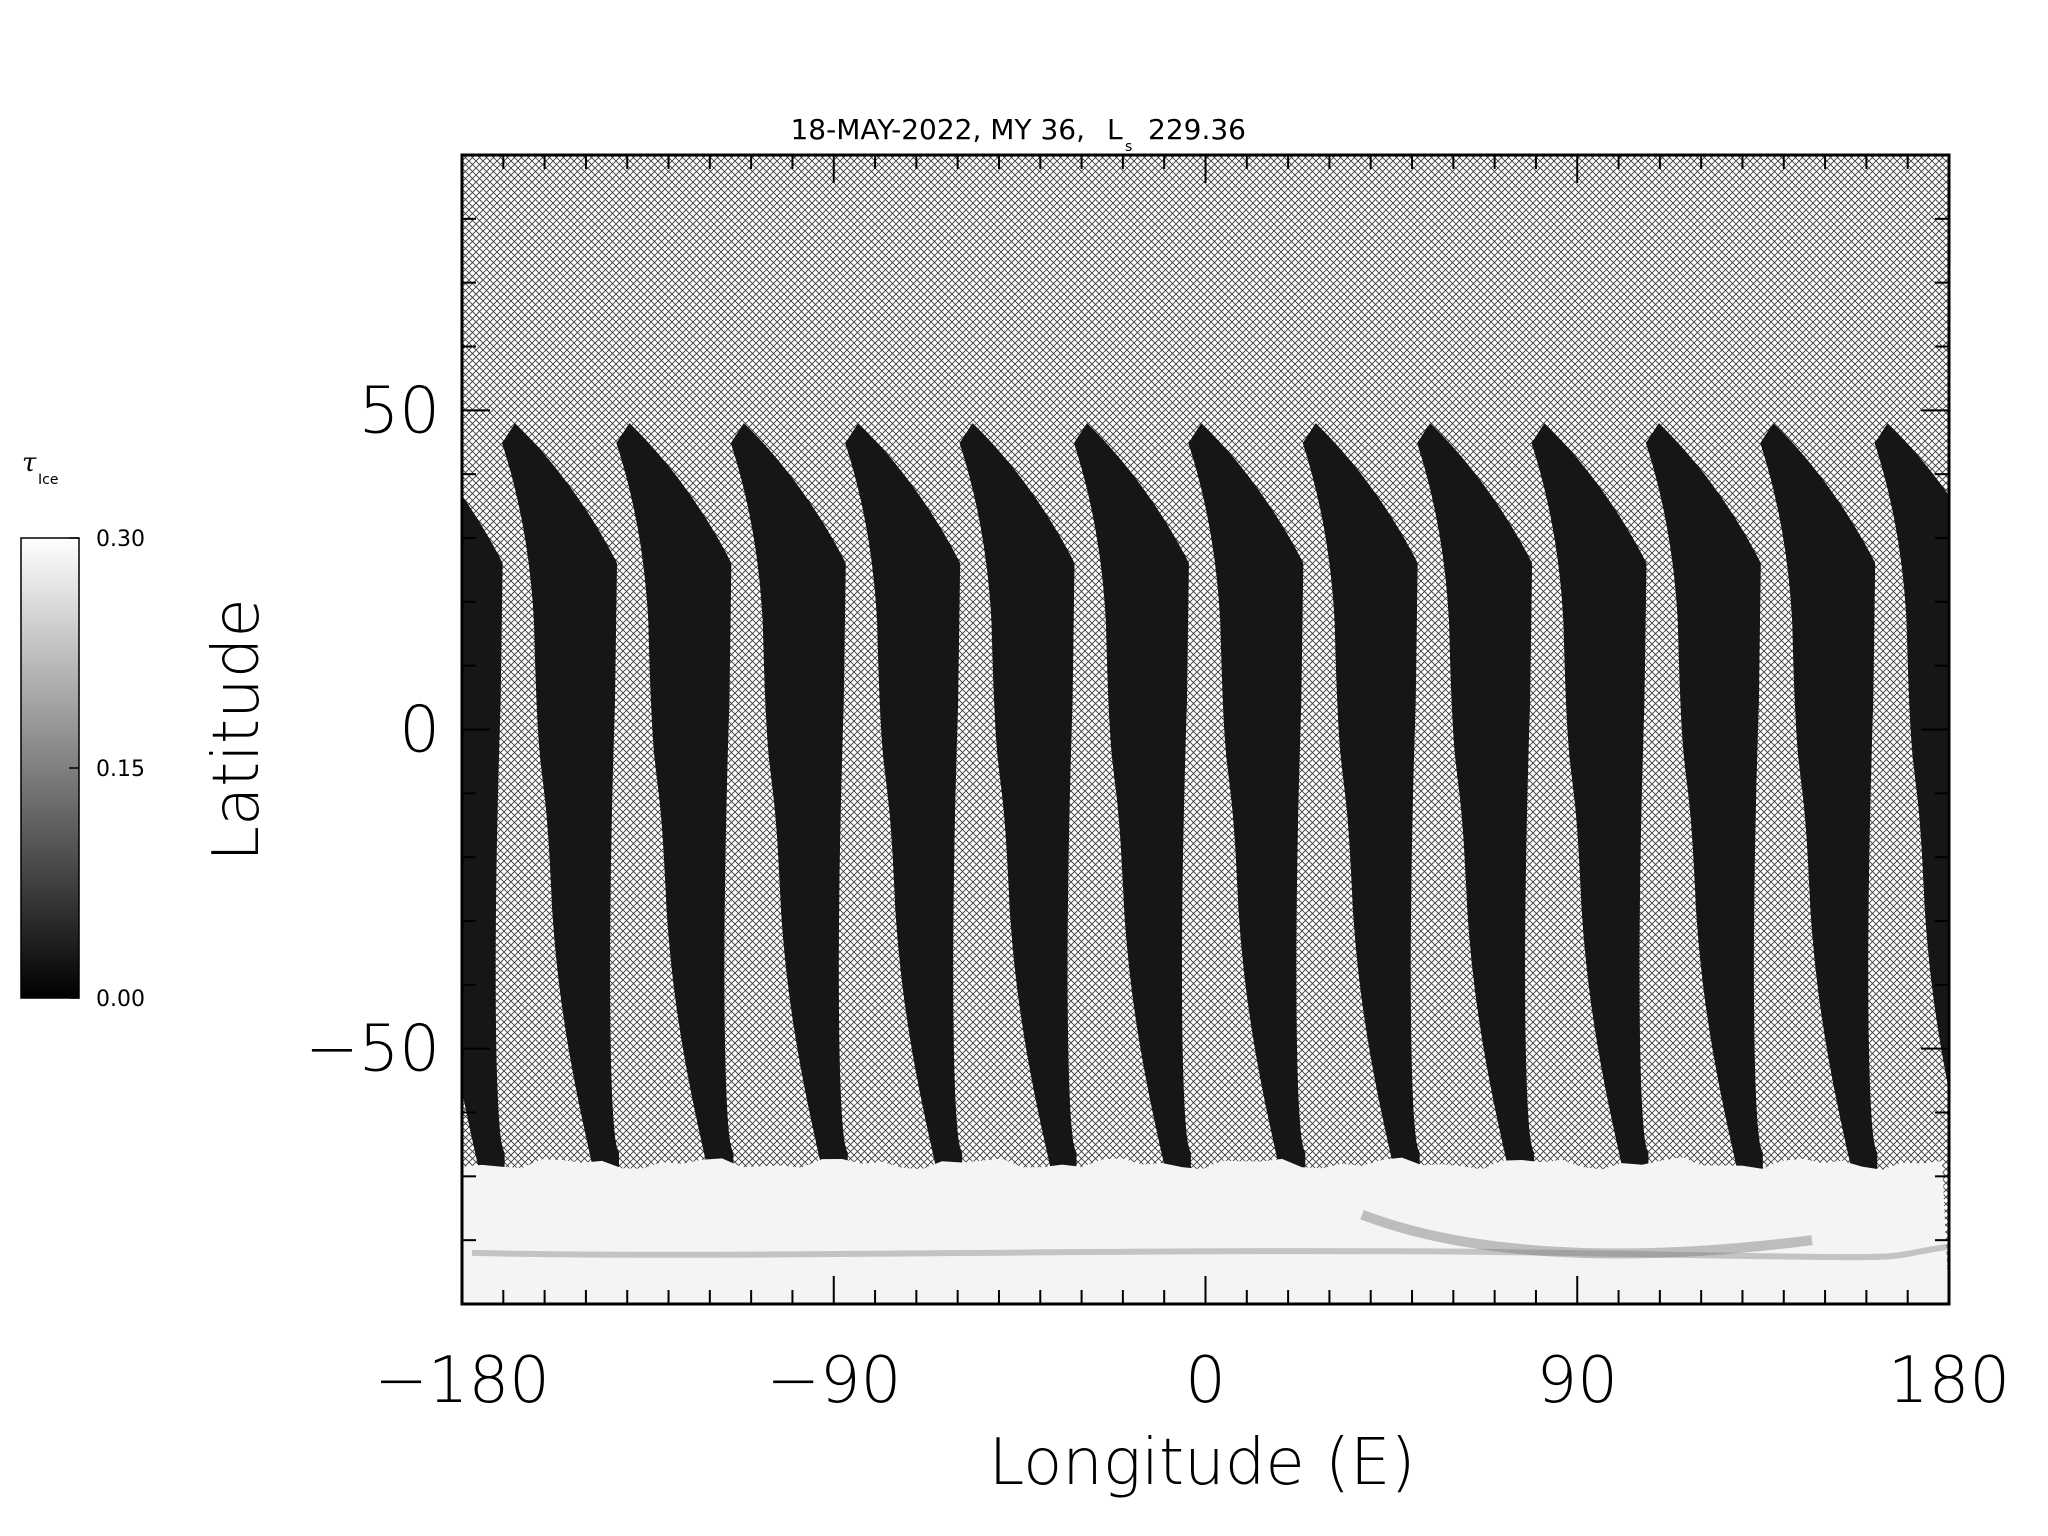 Image resolution: width=2048 pixels, height=1536 pixels. I want to click on south-polar-cap, so click(1205, 1230).